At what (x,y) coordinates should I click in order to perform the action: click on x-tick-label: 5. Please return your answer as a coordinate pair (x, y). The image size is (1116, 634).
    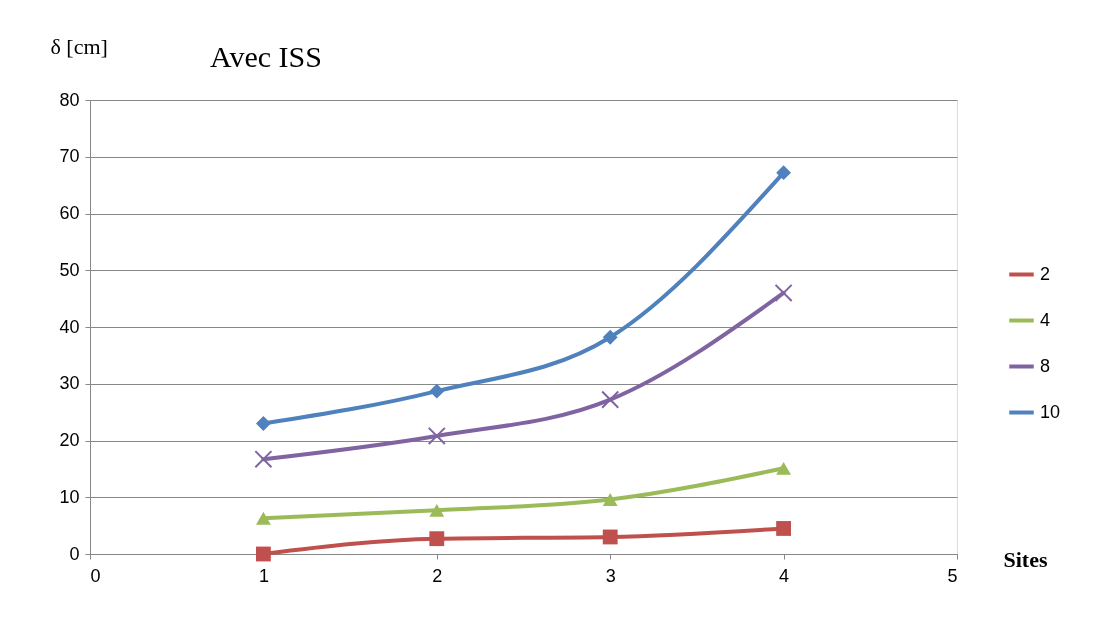
    Looking at the image, I should click on (952, 575).